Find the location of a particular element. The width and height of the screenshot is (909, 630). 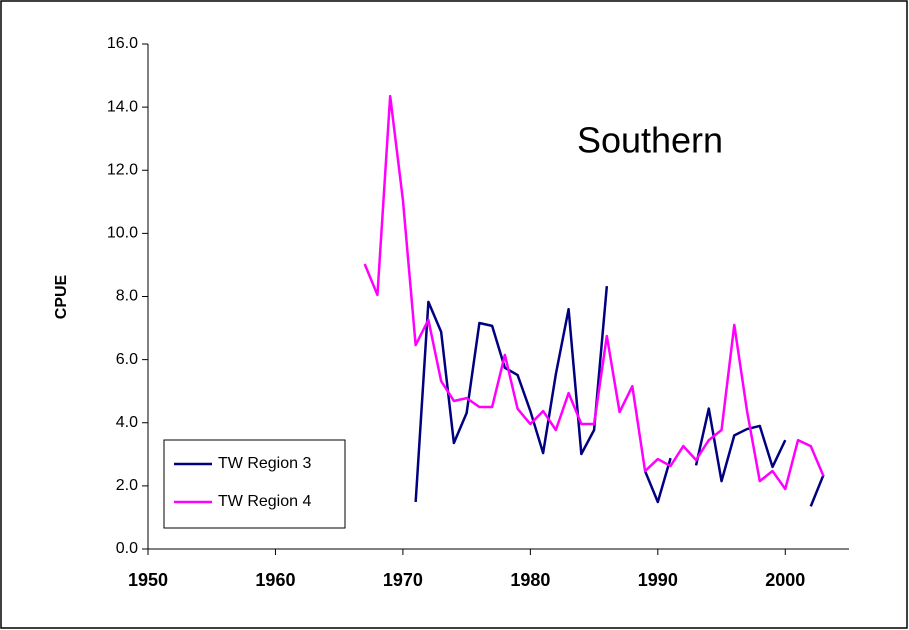

y-tick-label: 16.0 is located at coordinates (122, 43).